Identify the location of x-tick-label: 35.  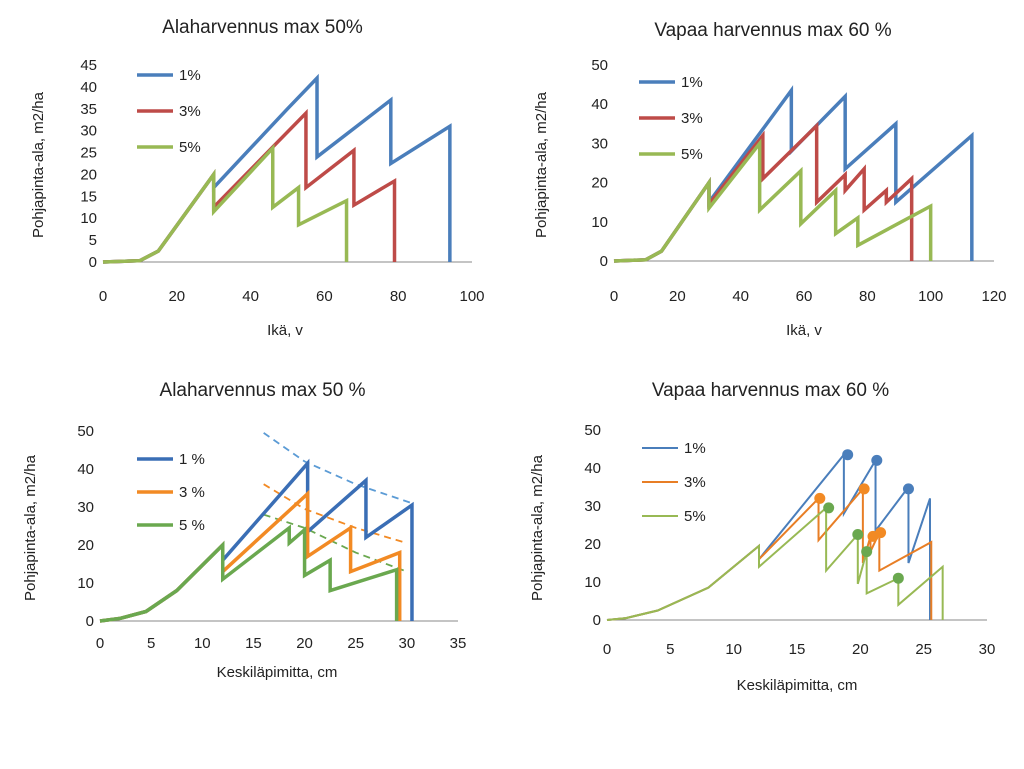
(458, 643).